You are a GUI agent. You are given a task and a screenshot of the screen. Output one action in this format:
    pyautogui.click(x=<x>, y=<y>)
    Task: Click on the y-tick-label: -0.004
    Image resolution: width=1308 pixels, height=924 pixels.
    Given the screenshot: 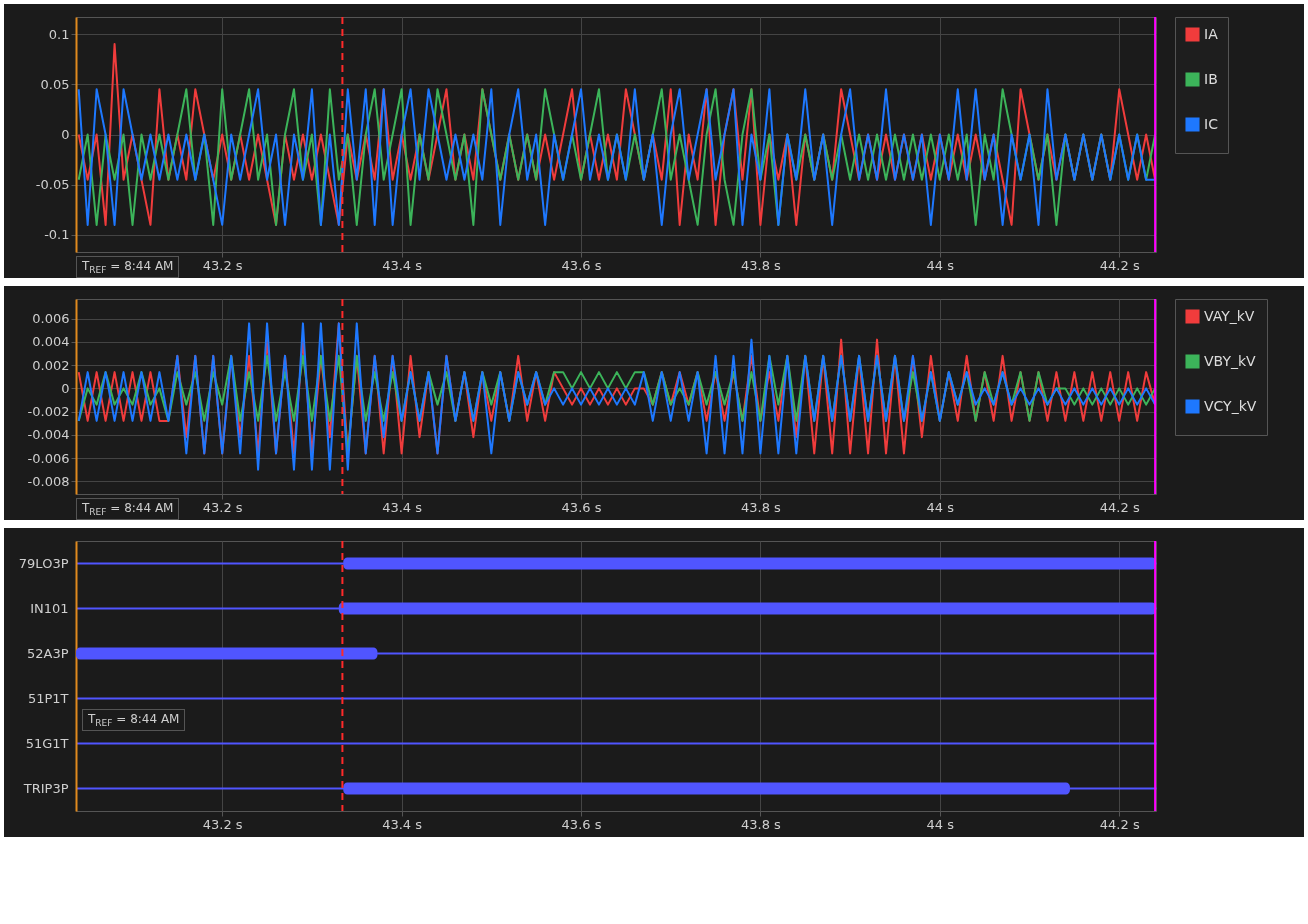 What is the action you would take?
    pyautogui.click(x=48, y=435)
    